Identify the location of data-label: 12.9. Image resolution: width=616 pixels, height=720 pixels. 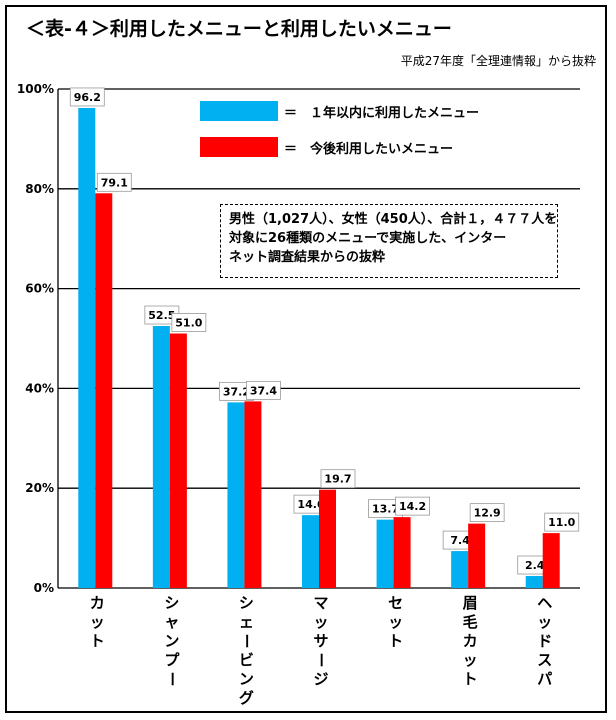
(487, 513).